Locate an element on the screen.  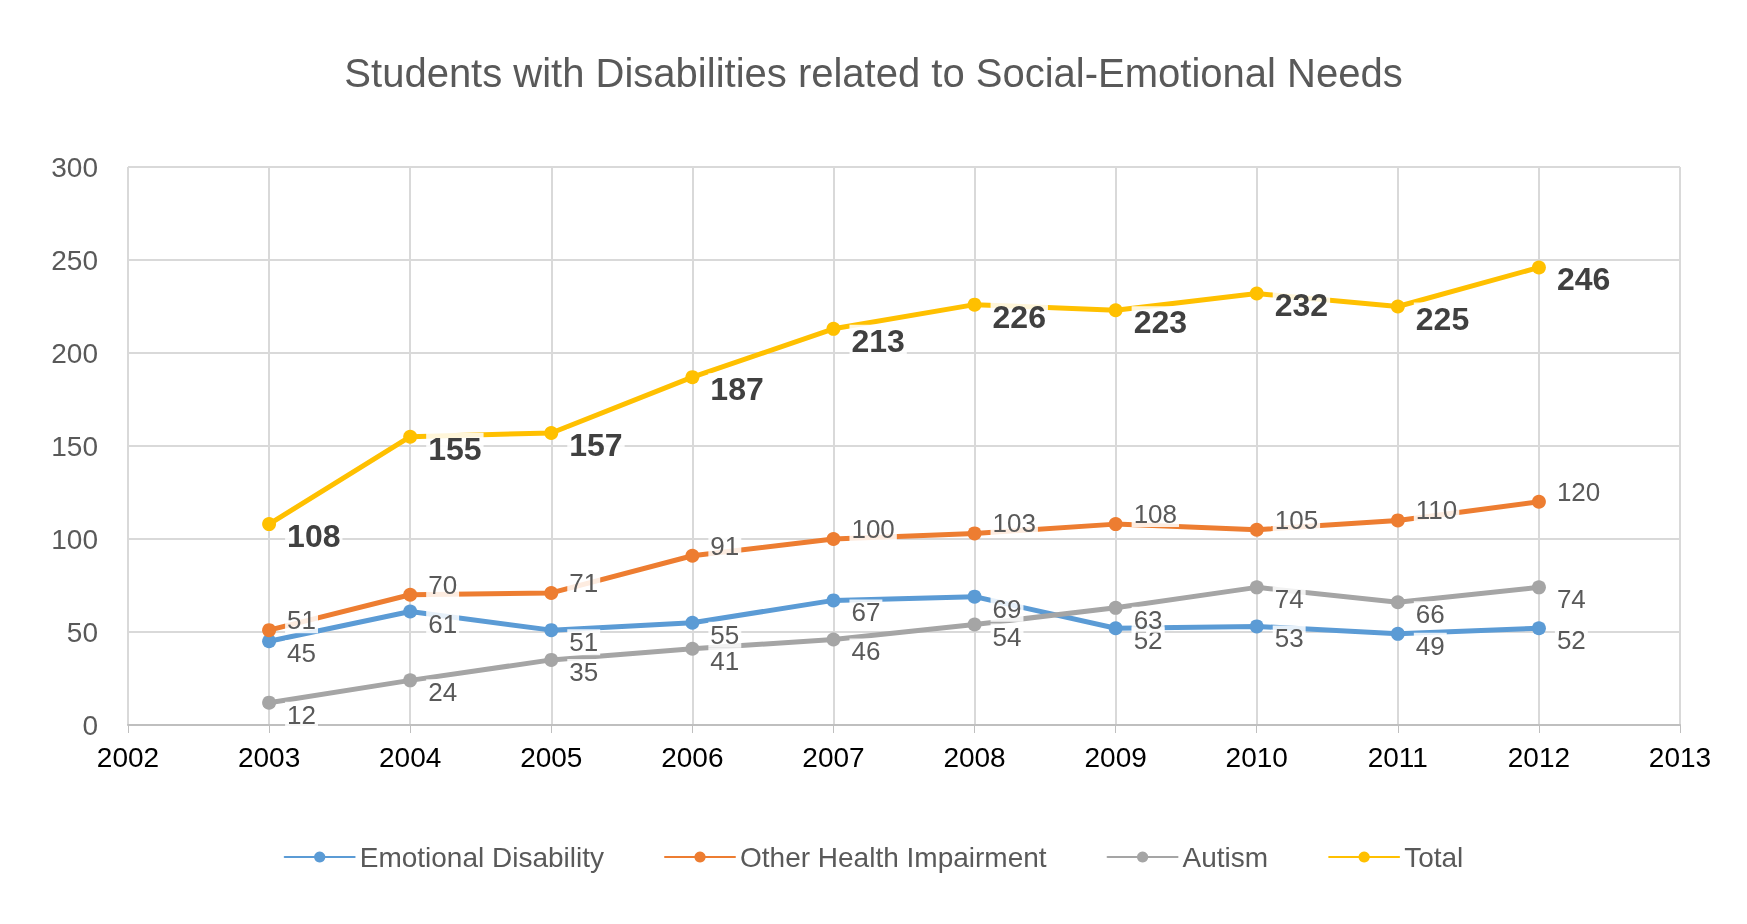
legend-label: Total is located at coordinates (1434, 857).